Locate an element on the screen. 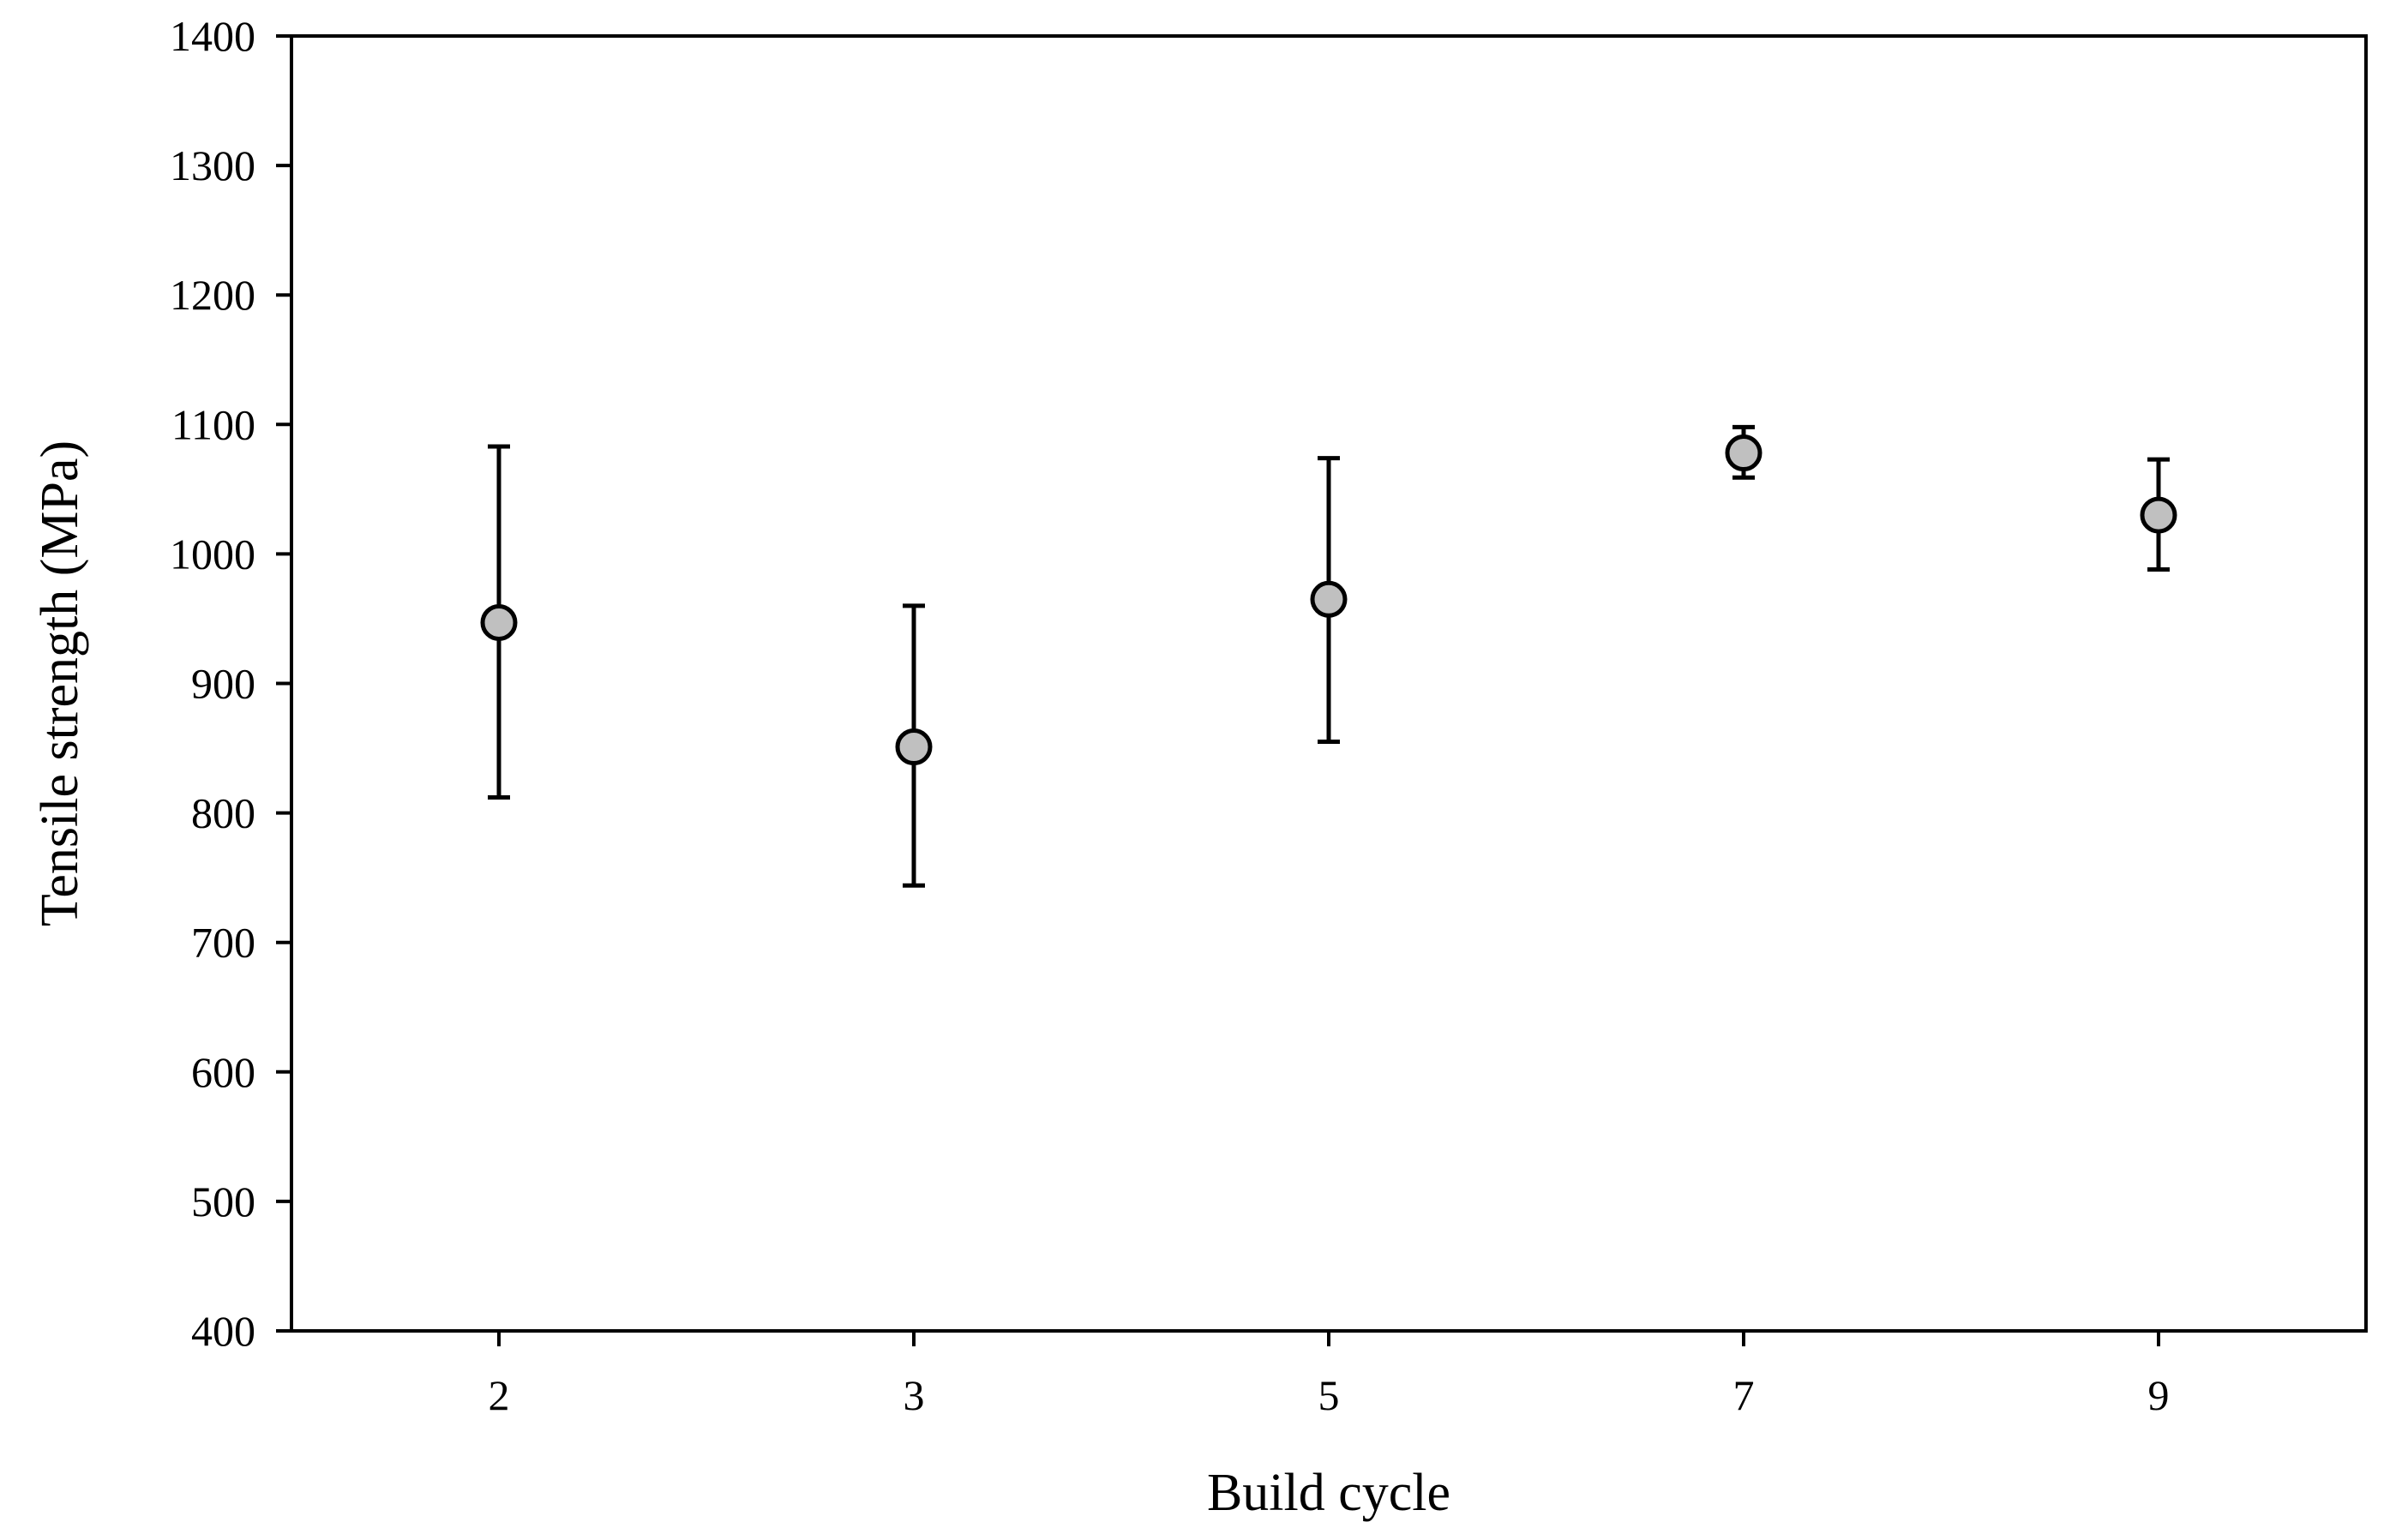 Image resolution: width=2390 pixels, height=1540 pixels. y-tick-label: 1000 is located at coordinates (213, 554).